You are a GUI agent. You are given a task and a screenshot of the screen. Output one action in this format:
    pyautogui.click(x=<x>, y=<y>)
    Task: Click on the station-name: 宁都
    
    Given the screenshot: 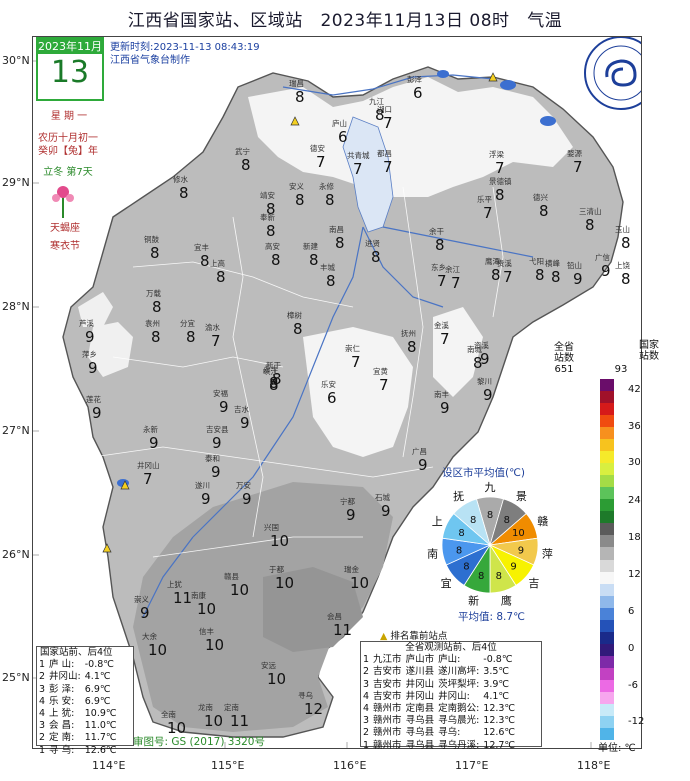 What is the action you would take?
    pyautogui.click(x=347, y=501)
    